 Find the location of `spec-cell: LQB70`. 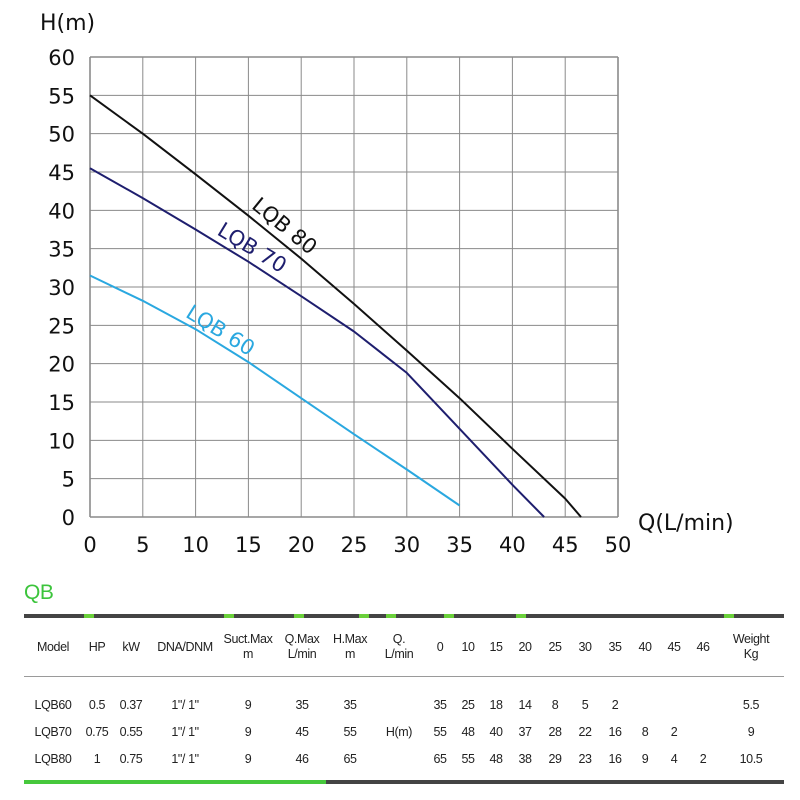

spec-cell: LQB70 is located at coordinates (53, 731).